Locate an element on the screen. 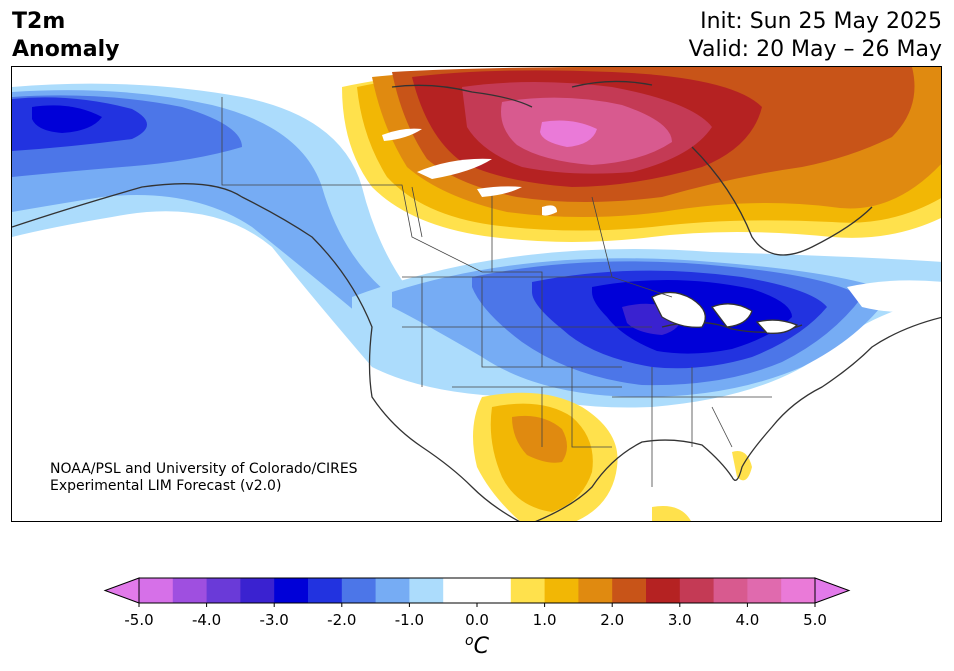 This screenshot has width=954, height=671. colorbar-tick-label: 2.0 is located at coordinates (612, 620).